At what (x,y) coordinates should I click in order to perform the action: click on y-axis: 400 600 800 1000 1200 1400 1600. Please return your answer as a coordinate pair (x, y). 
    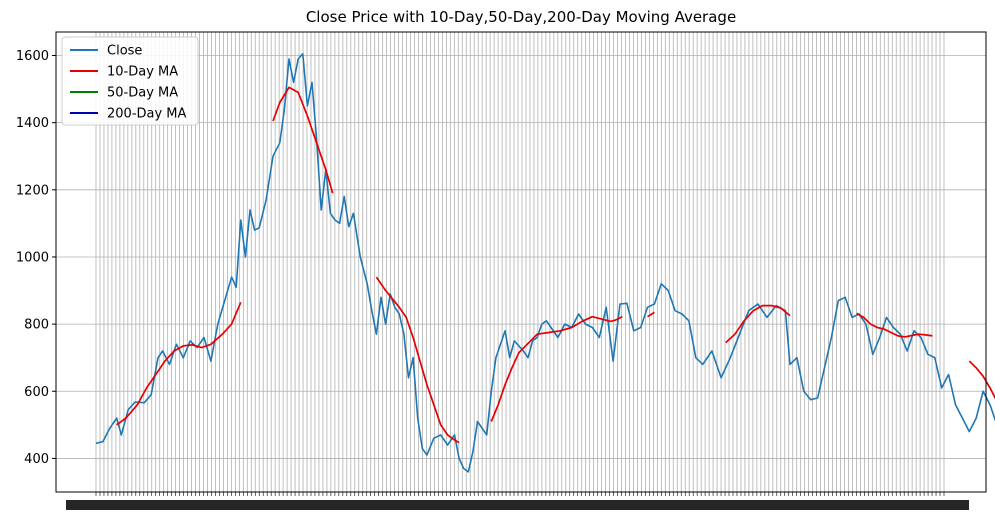
    Looking at the image, I should click on (36, 258).